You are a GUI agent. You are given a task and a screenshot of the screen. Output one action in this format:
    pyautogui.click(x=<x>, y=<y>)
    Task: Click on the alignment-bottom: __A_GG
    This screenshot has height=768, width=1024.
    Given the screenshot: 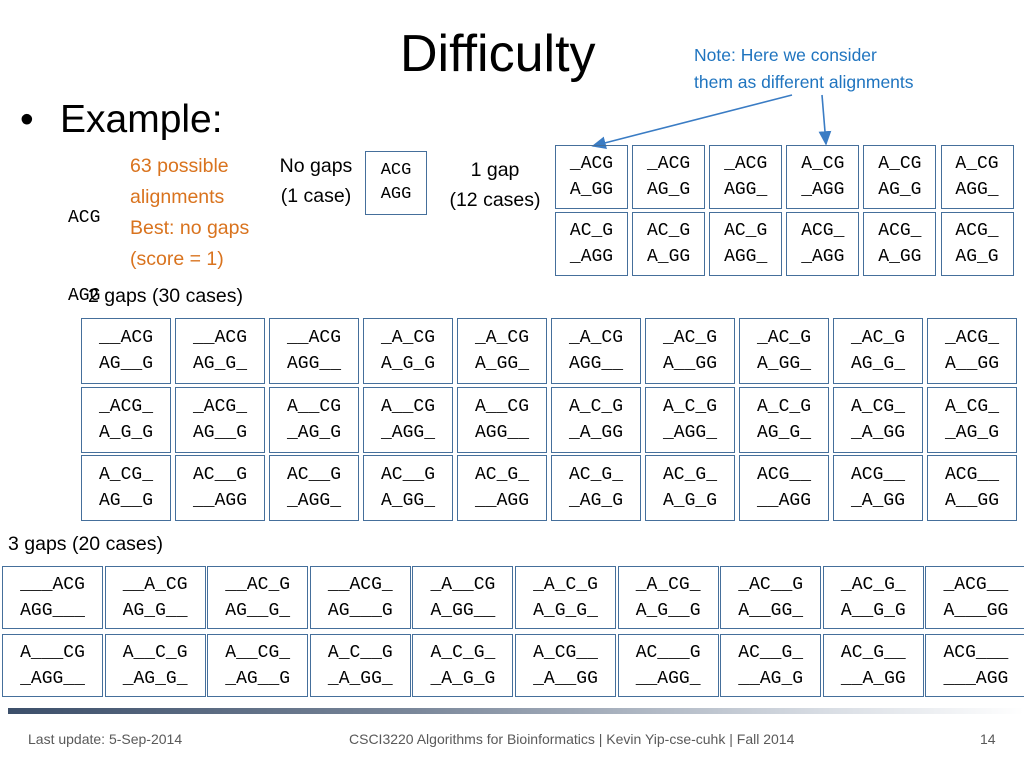 What is the action you would take?
    pyautogui.click(x=873, y=678)
    